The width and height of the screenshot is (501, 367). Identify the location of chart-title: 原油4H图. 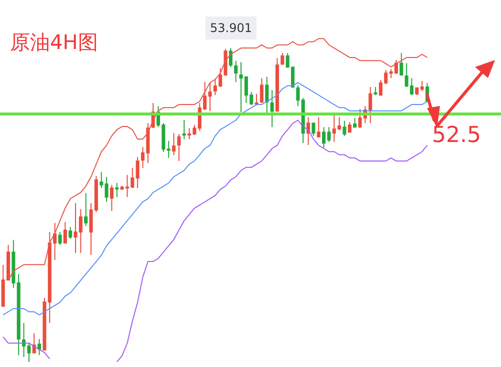
(54, 42).